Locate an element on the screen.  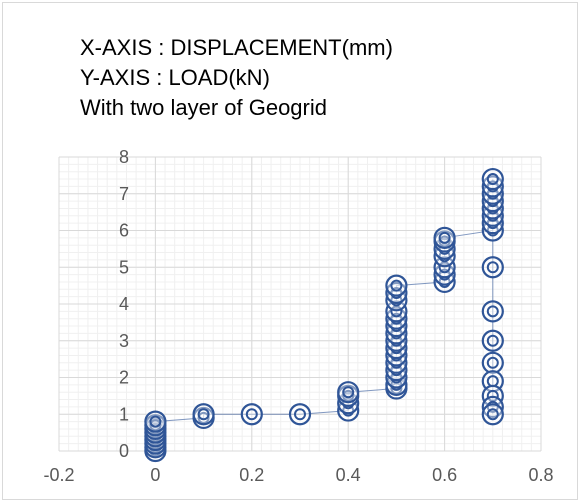
y-tick-label: 3 is located at coordinates (124, 341).